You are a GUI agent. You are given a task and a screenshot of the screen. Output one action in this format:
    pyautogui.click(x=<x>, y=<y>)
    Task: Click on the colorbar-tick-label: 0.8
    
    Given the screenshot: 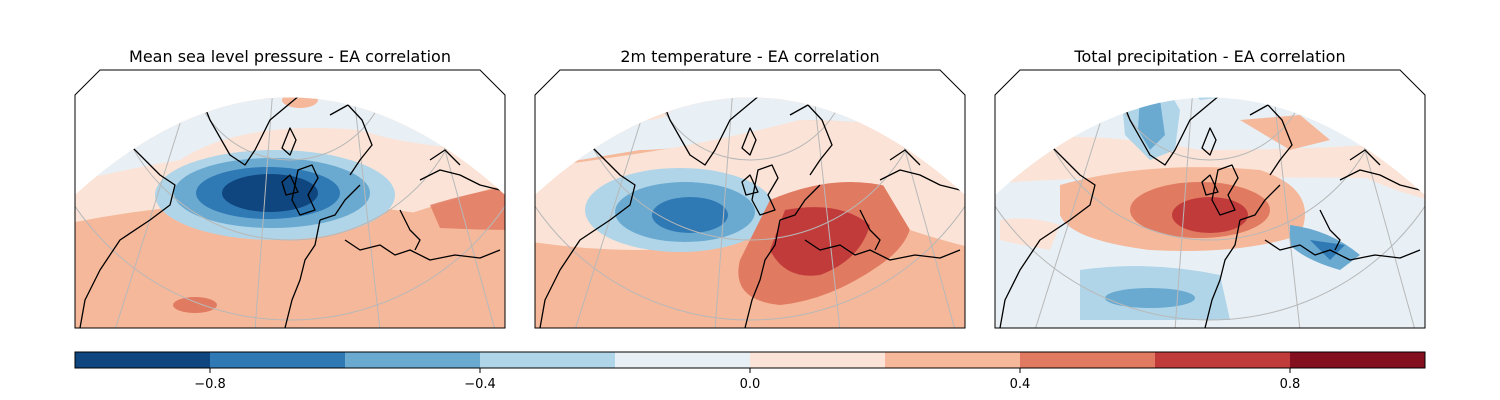 What is the action you would take?
    pyautogui.click(x=1290, y=384)
    